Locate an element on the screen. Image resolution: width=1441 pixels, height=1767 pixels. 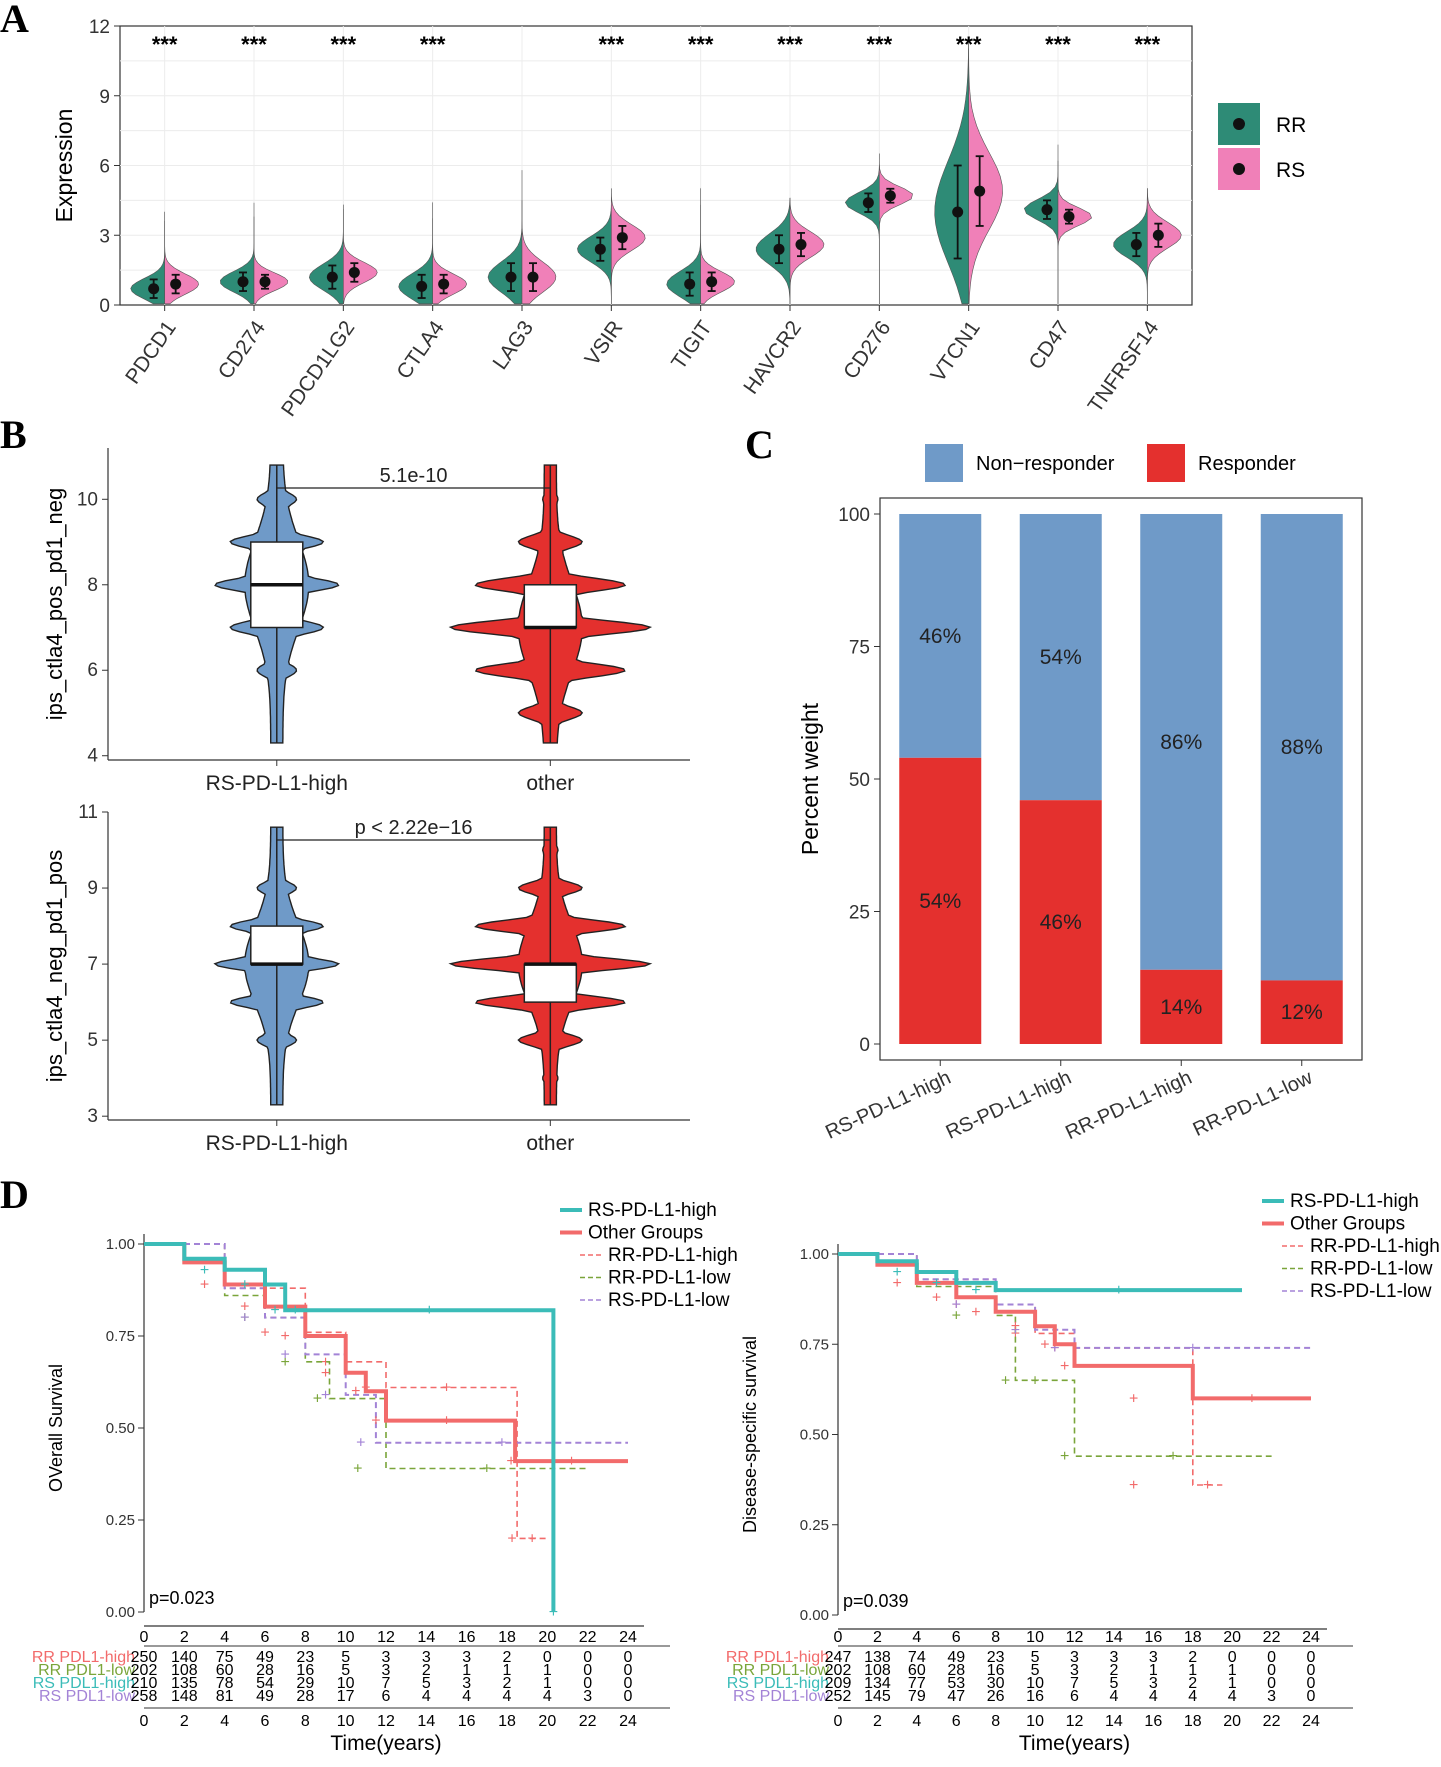
risk-x-tick-top: 18 is located at coordinates (1193, 1637).